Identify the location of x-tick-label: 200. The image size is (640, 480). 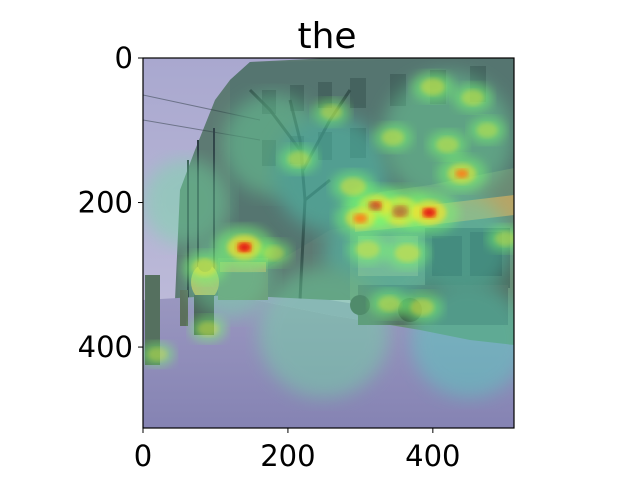
(287, 456).